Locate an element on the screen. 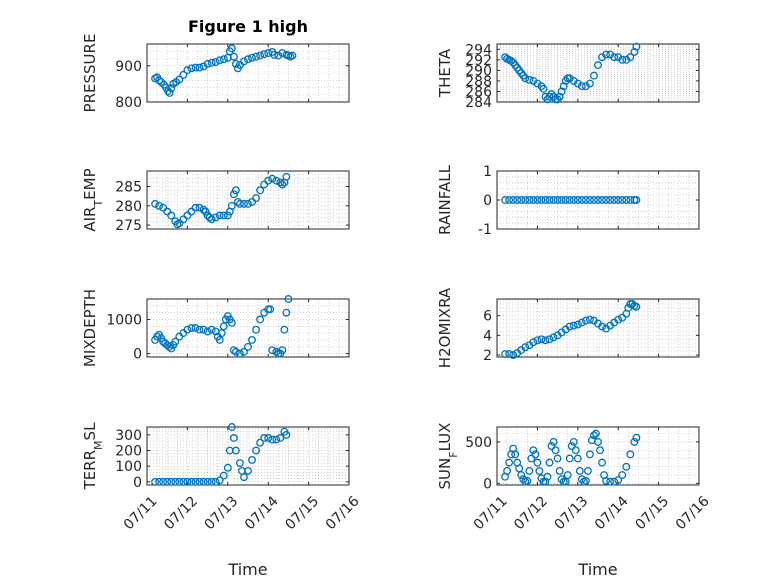  y-tick-label: 285 is located at coordinates (128, 187).